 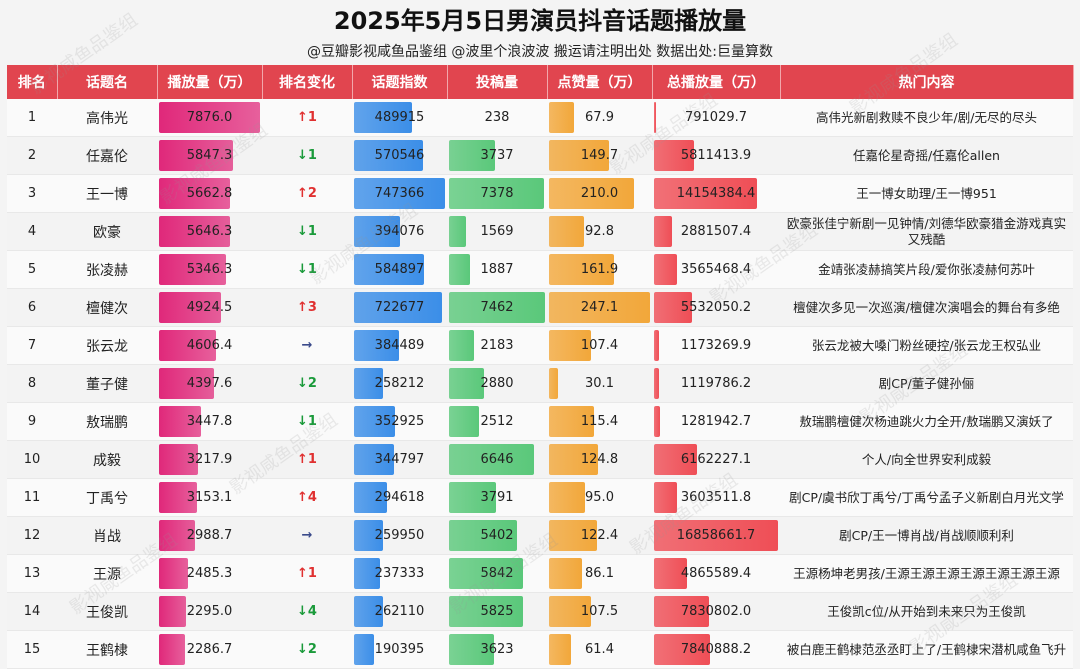 I want to click on likes-cell-wrap: 247.1, so click(x=599, y=307).